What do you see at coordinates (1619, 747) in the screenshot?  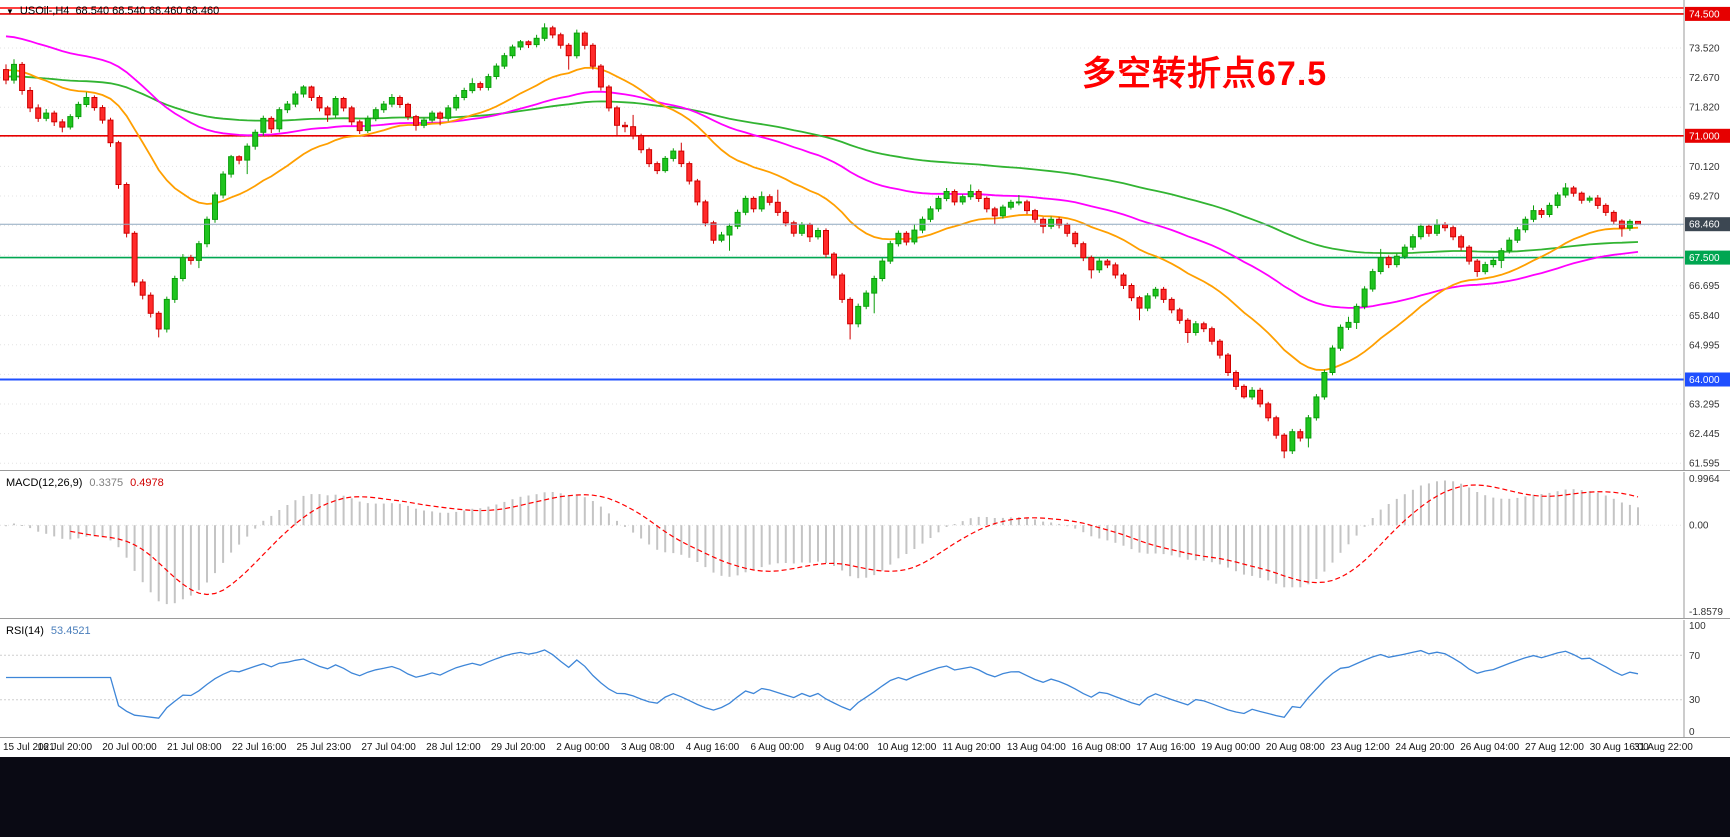 I see `time-label: 30 Aug 16:00` at bounding box center [1619, 747].